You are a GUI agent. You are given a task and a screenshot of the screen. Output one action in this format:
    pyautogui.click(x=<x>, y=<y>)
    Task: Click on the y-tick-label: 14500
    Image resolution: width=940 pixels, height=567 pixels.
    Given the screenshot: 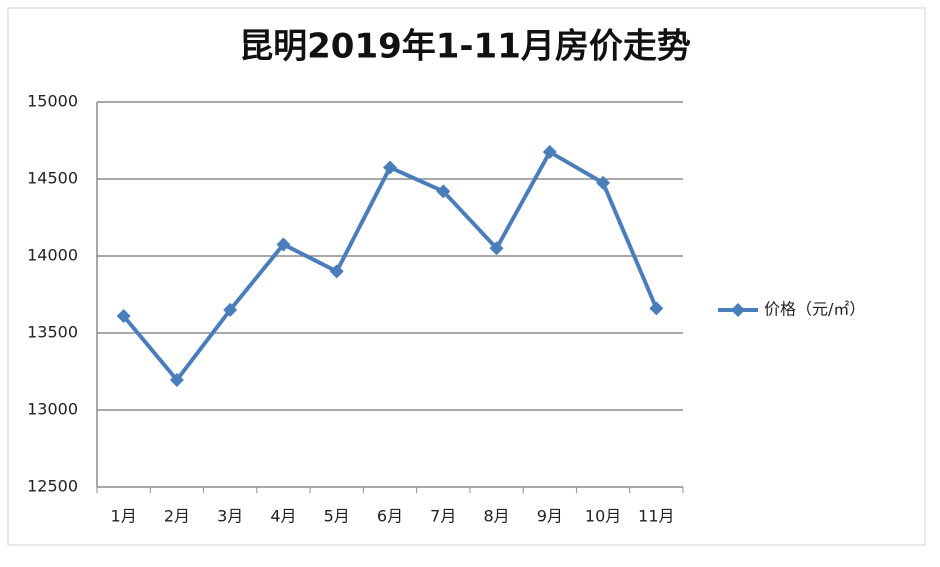 What is the action you would take?
    pyautogui.click(x=52, y=178)
    